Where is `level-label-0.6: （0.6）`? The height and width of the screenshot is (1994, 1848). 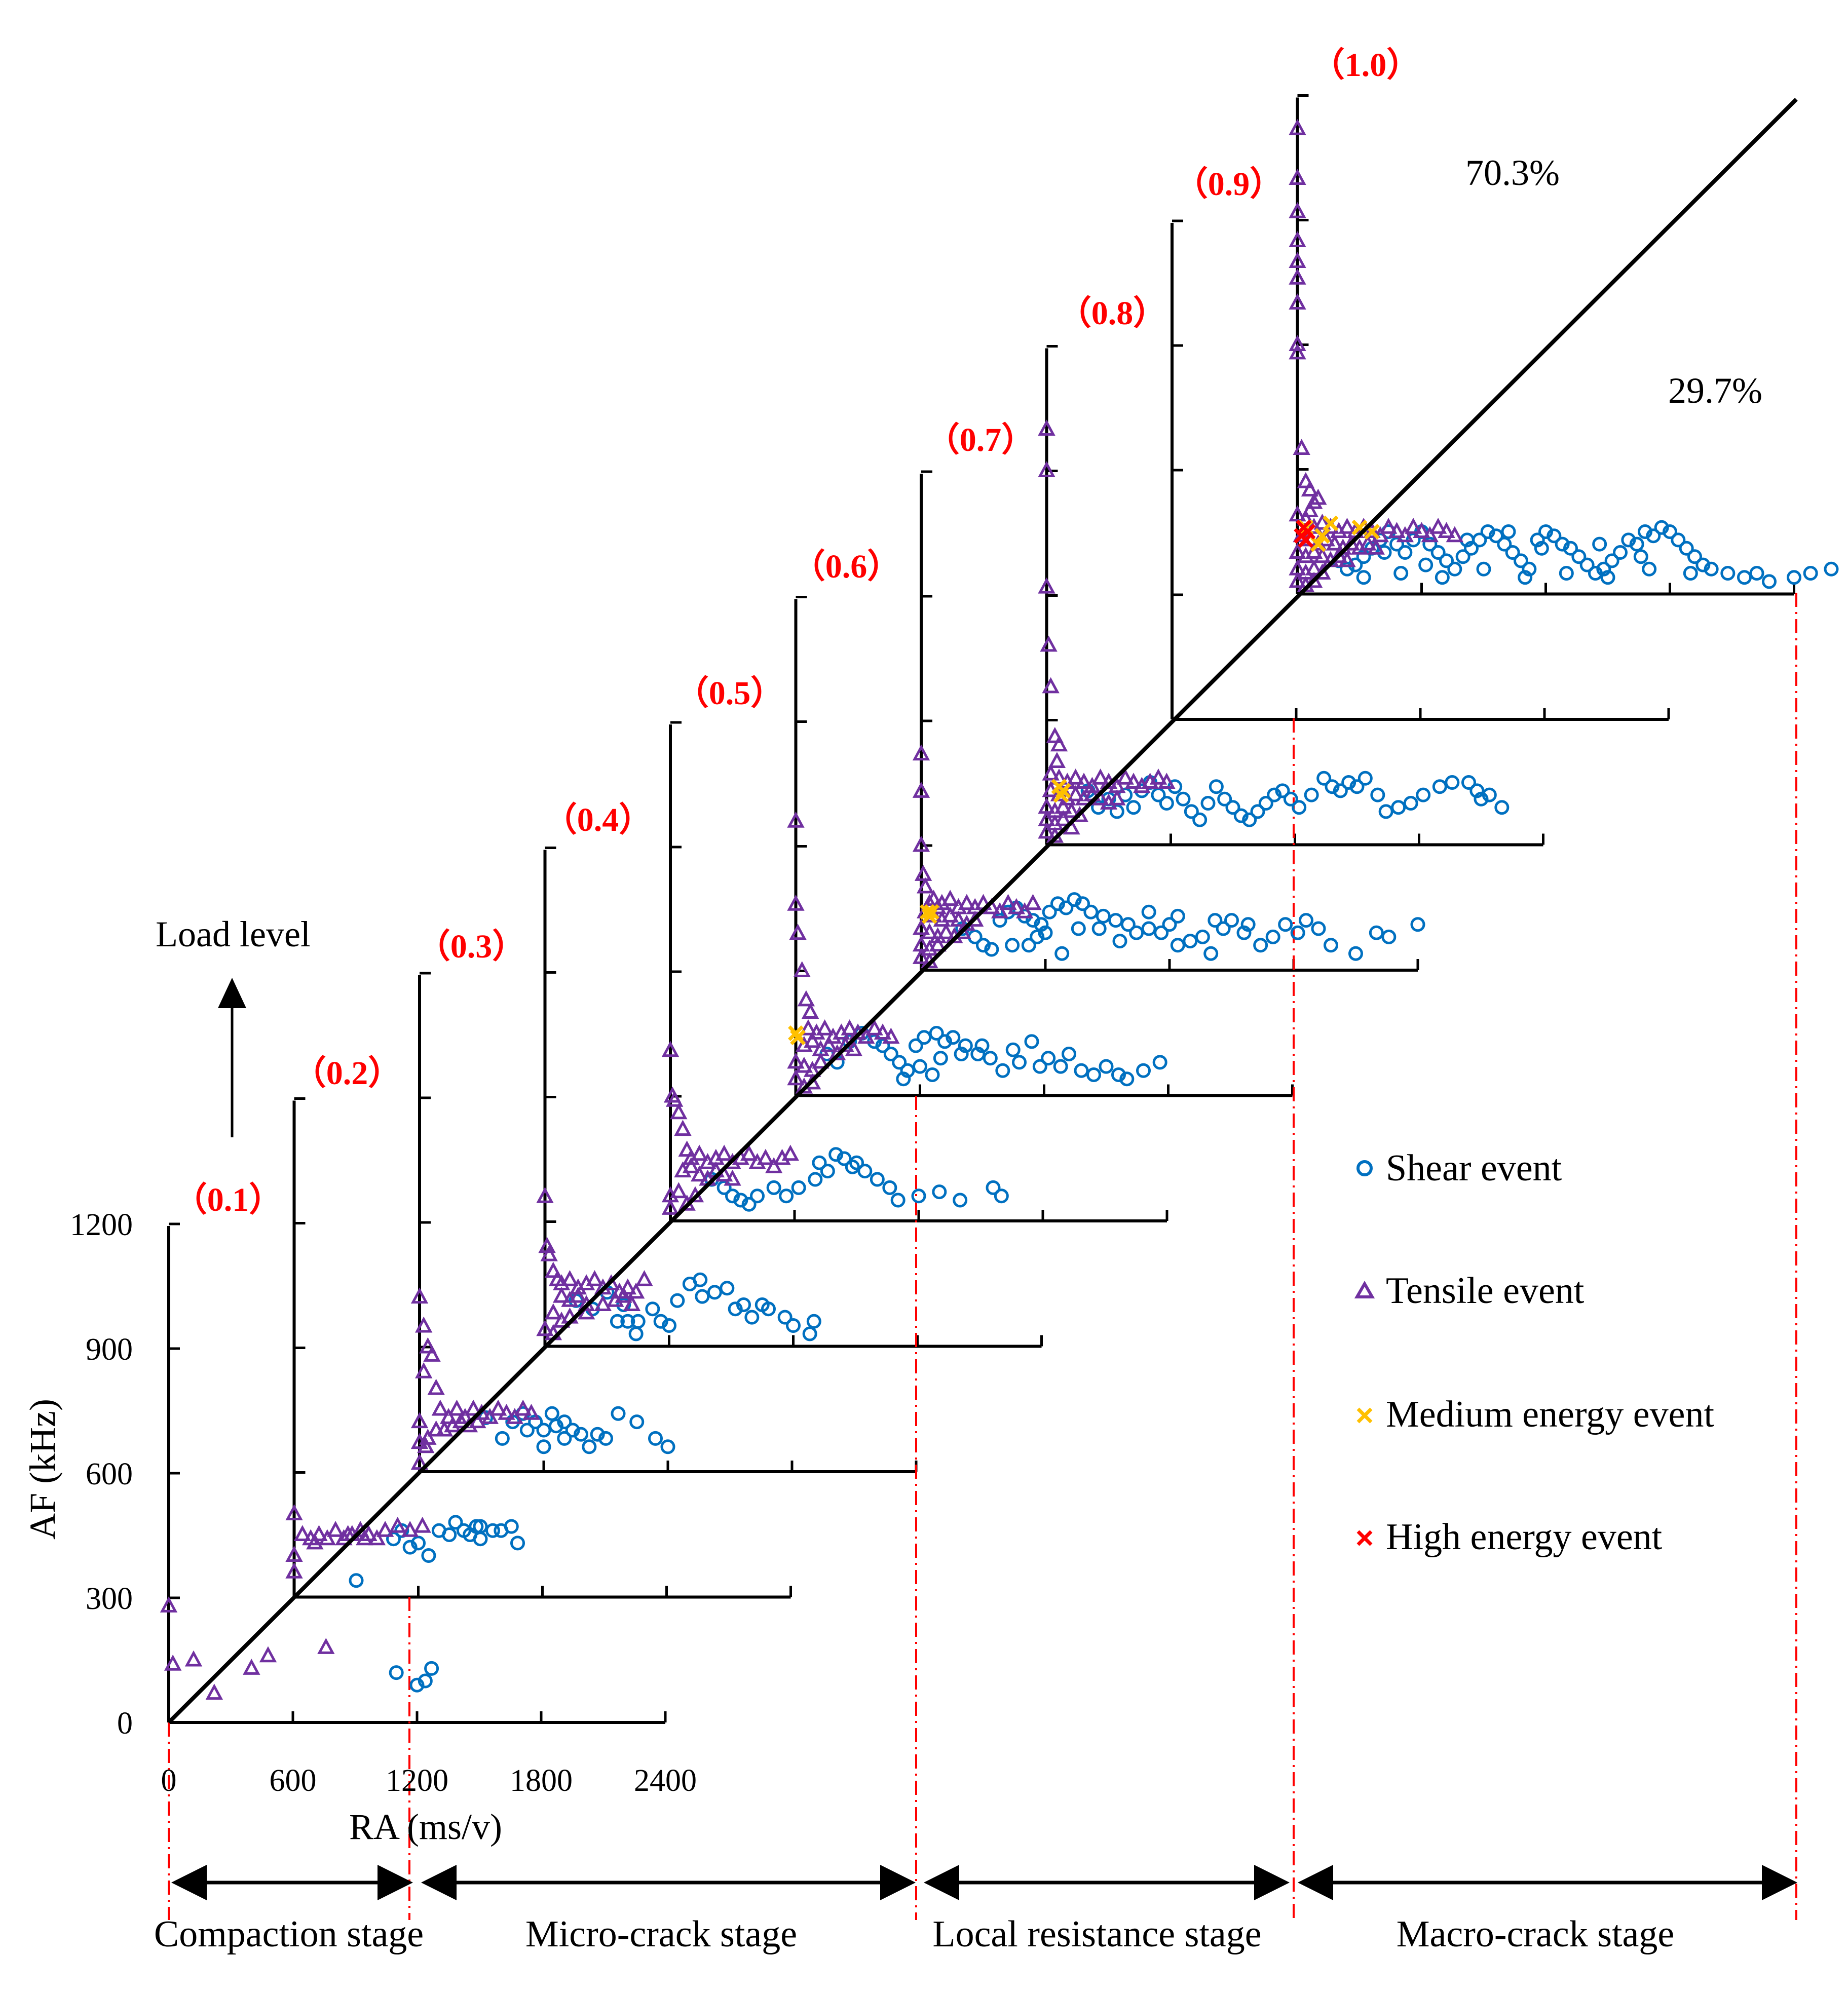 level-label-0.6: （0.6） is located at coordinates (846, 566).